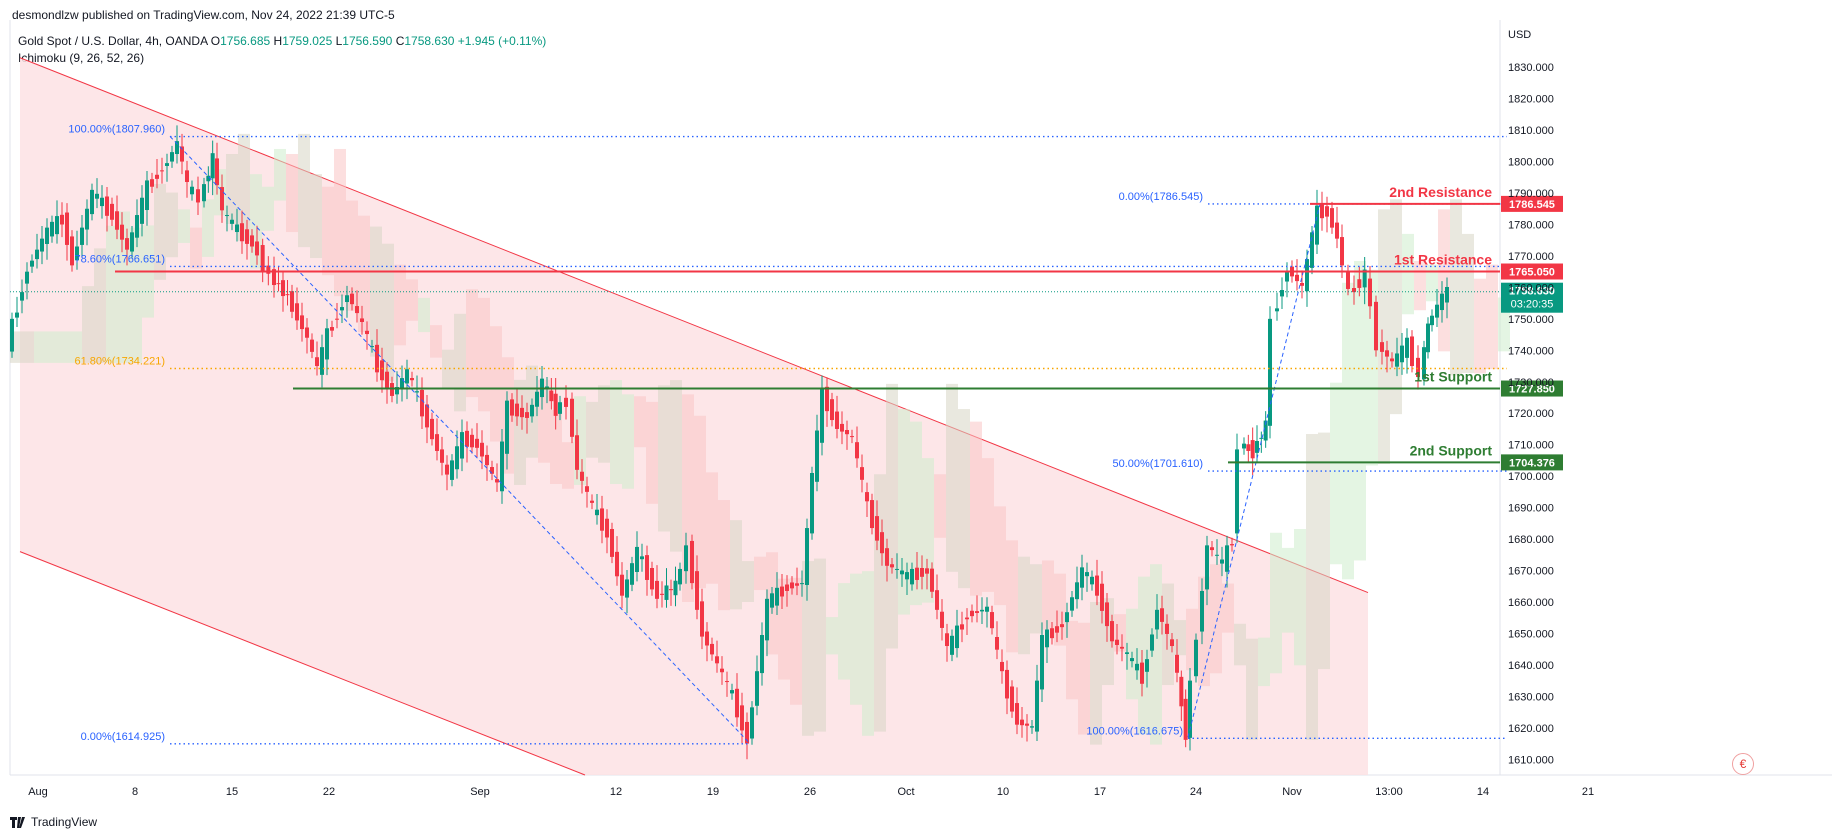 The image size is (1832, 840). Describe the element at coordinates (1451, 450) in the screenshot. I see `level-label-2nd-support: 2nd Support` at that location.